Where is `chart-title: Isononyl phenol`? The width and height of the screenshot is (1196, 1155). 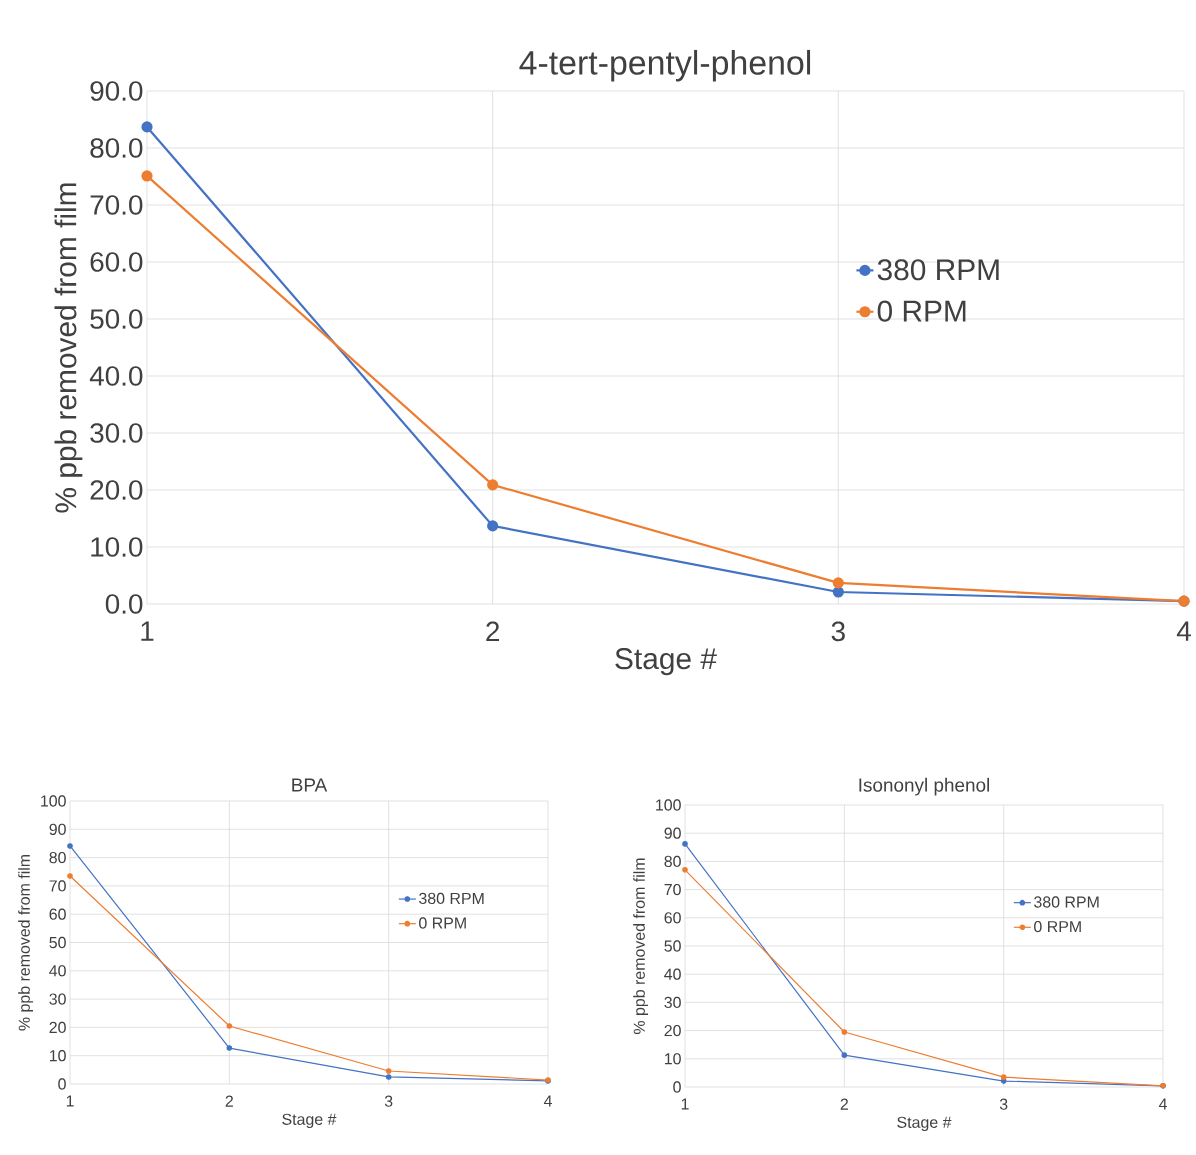 chart-title: Isononyl phenol is located at coordinates (924, 786).